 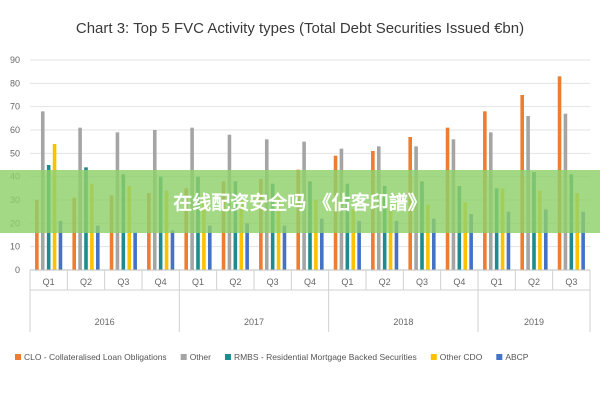 I want to click on group-label: 2016, so click(x=105, y=322).